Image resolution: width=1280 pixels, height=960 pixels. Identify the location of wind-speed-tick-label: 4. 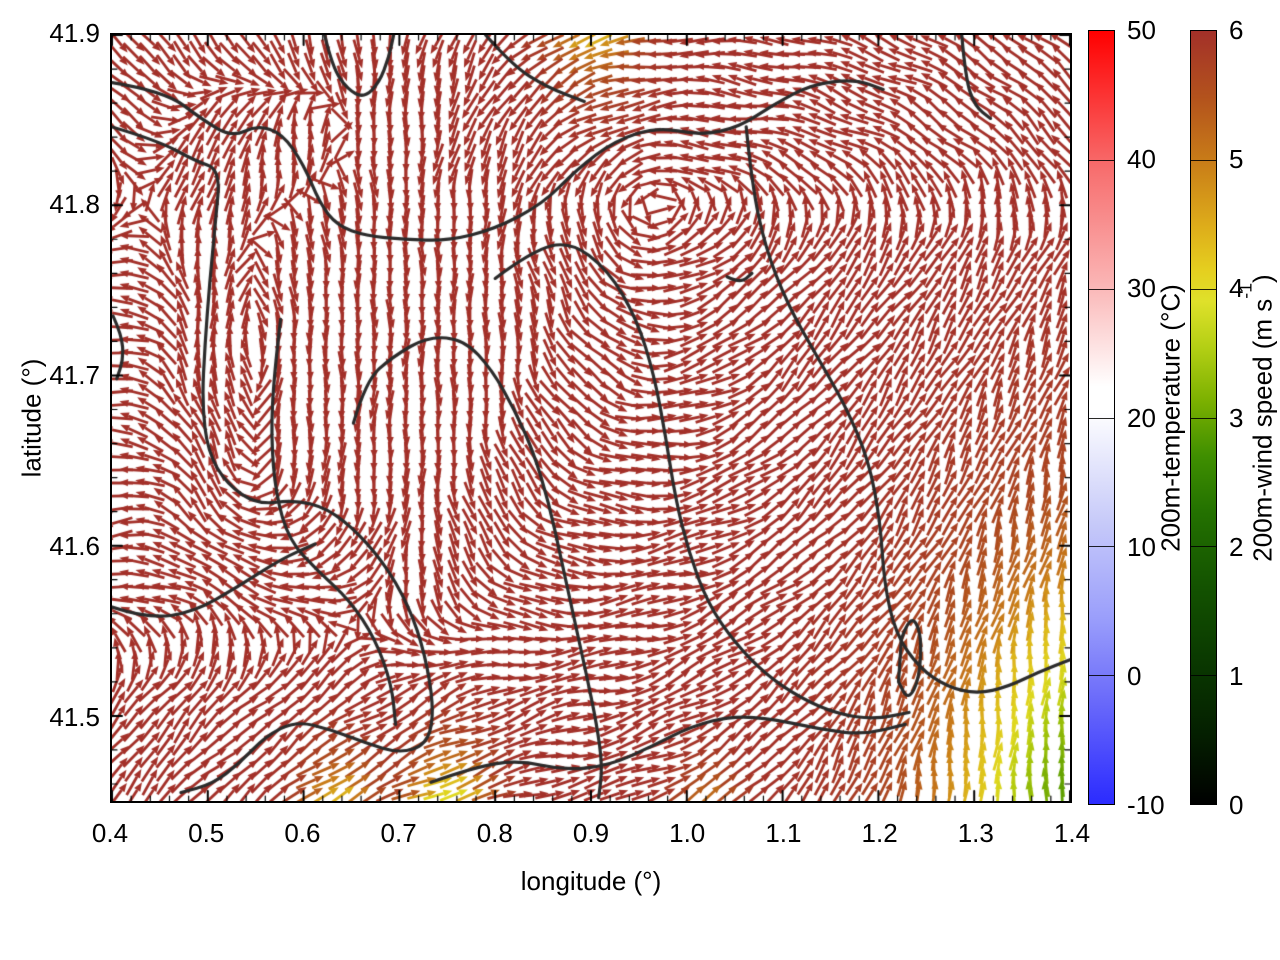
(1236, 288).